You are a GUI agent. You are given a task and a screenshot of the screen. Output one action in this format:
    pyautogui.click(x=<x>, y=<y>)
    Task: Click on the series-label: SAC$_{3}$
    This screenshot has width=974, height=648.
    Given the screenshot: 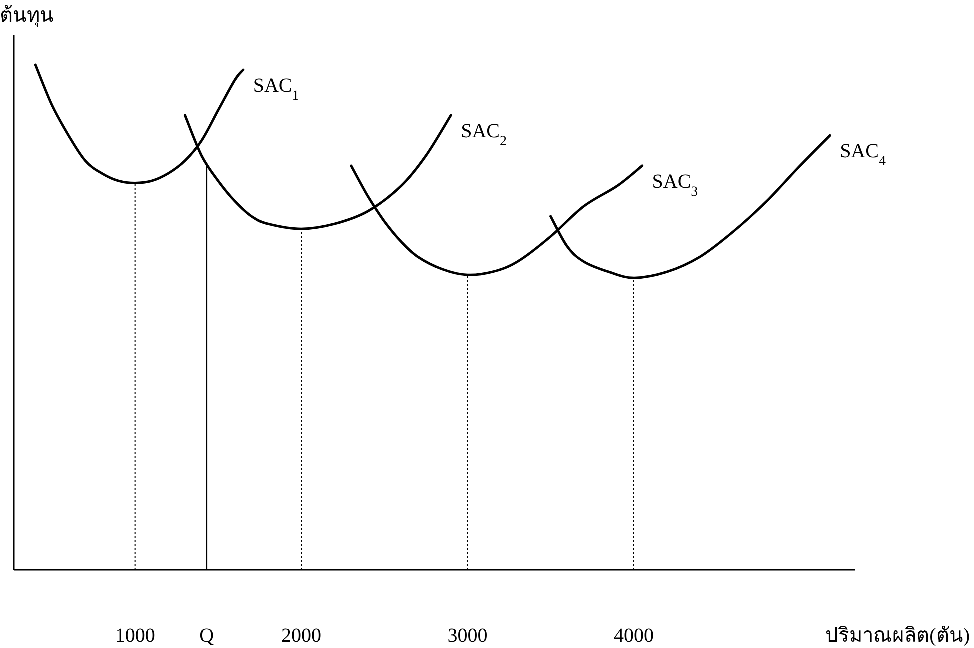 What is the action you would take?
    pyautogui.click(x=675, y=185)
    